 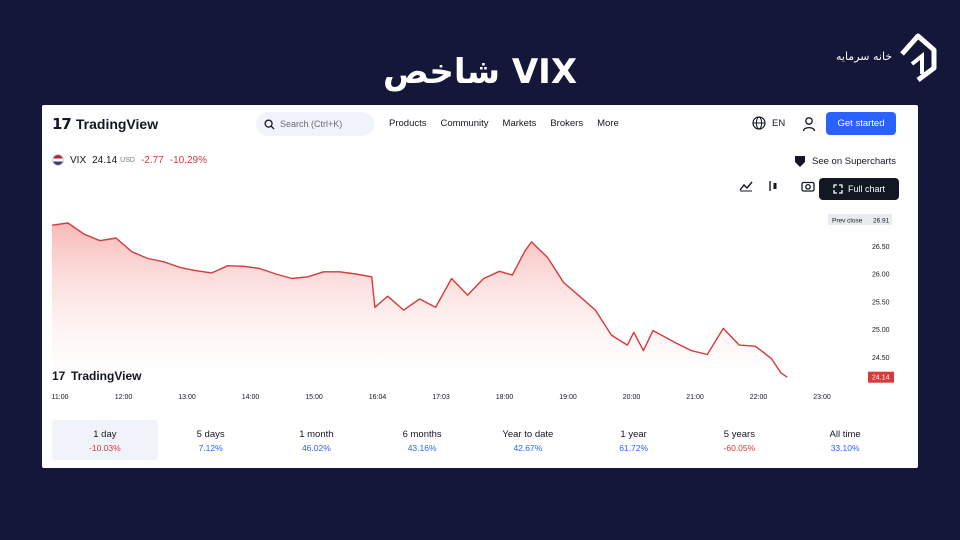 I want to click on nav-brokers: Brokers, so click(x=567, y=123).